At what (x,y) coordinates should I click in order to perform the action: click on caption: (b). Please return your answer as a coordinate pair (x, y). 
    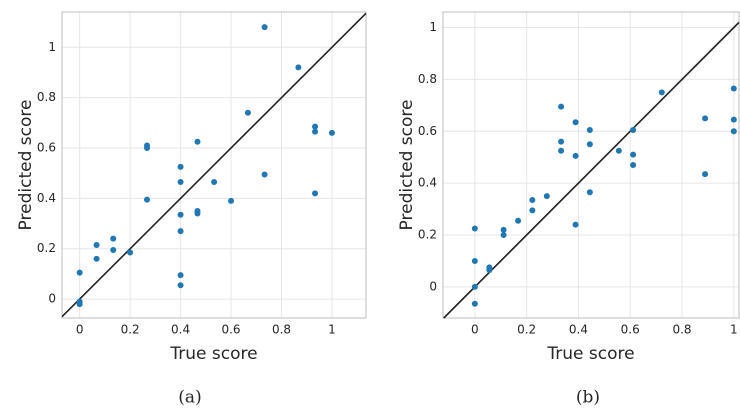
    Looking at the image, I should click on (588, 398).